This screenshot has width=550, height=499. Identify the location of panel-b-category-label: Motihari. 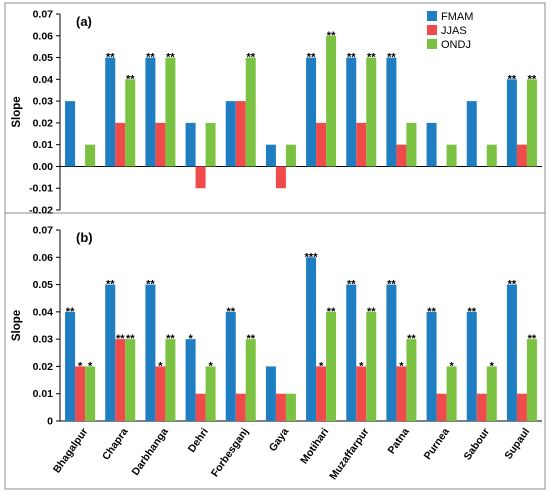
(314, 446).